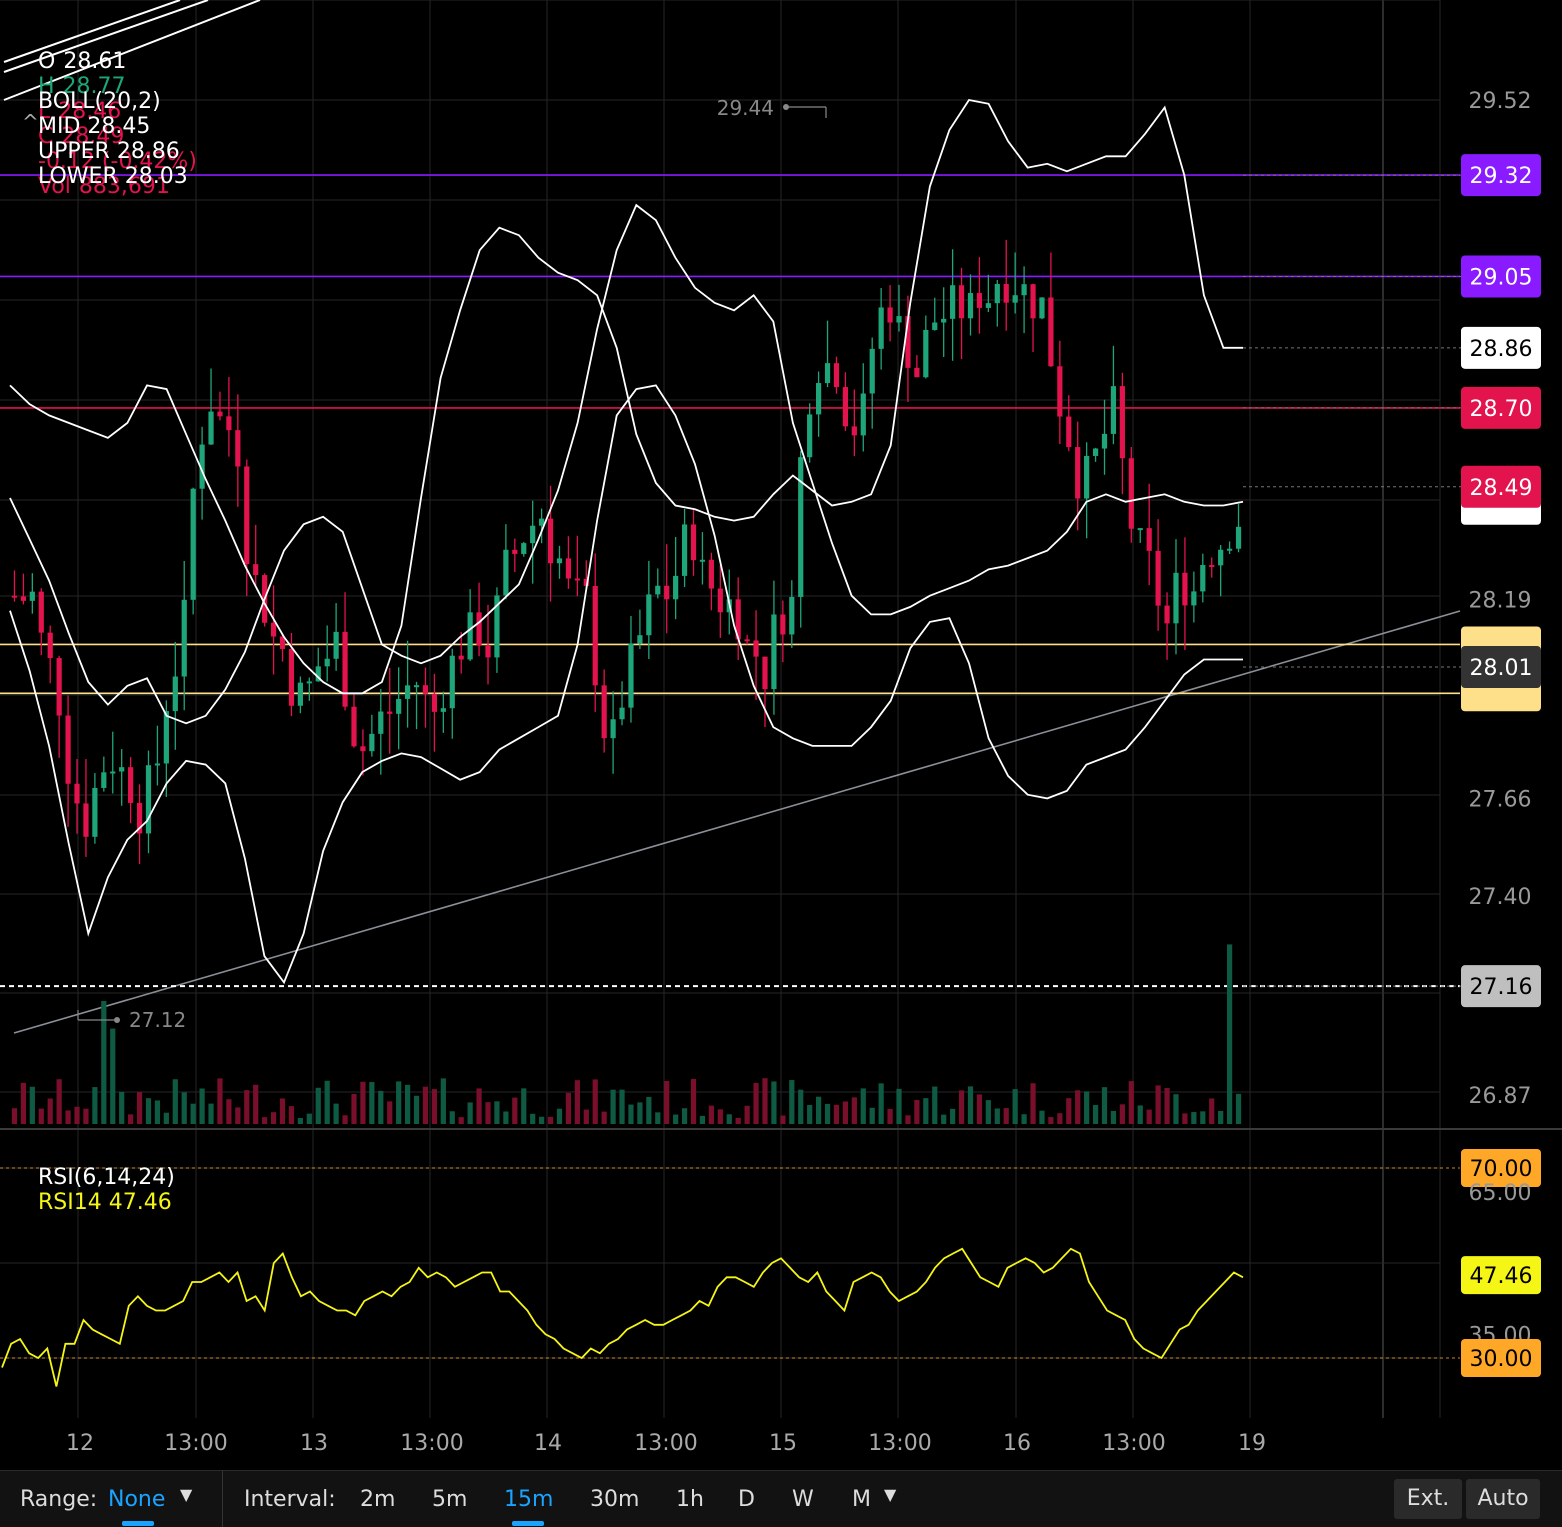  I want to click on interval-w: W, so click(803, 1499).